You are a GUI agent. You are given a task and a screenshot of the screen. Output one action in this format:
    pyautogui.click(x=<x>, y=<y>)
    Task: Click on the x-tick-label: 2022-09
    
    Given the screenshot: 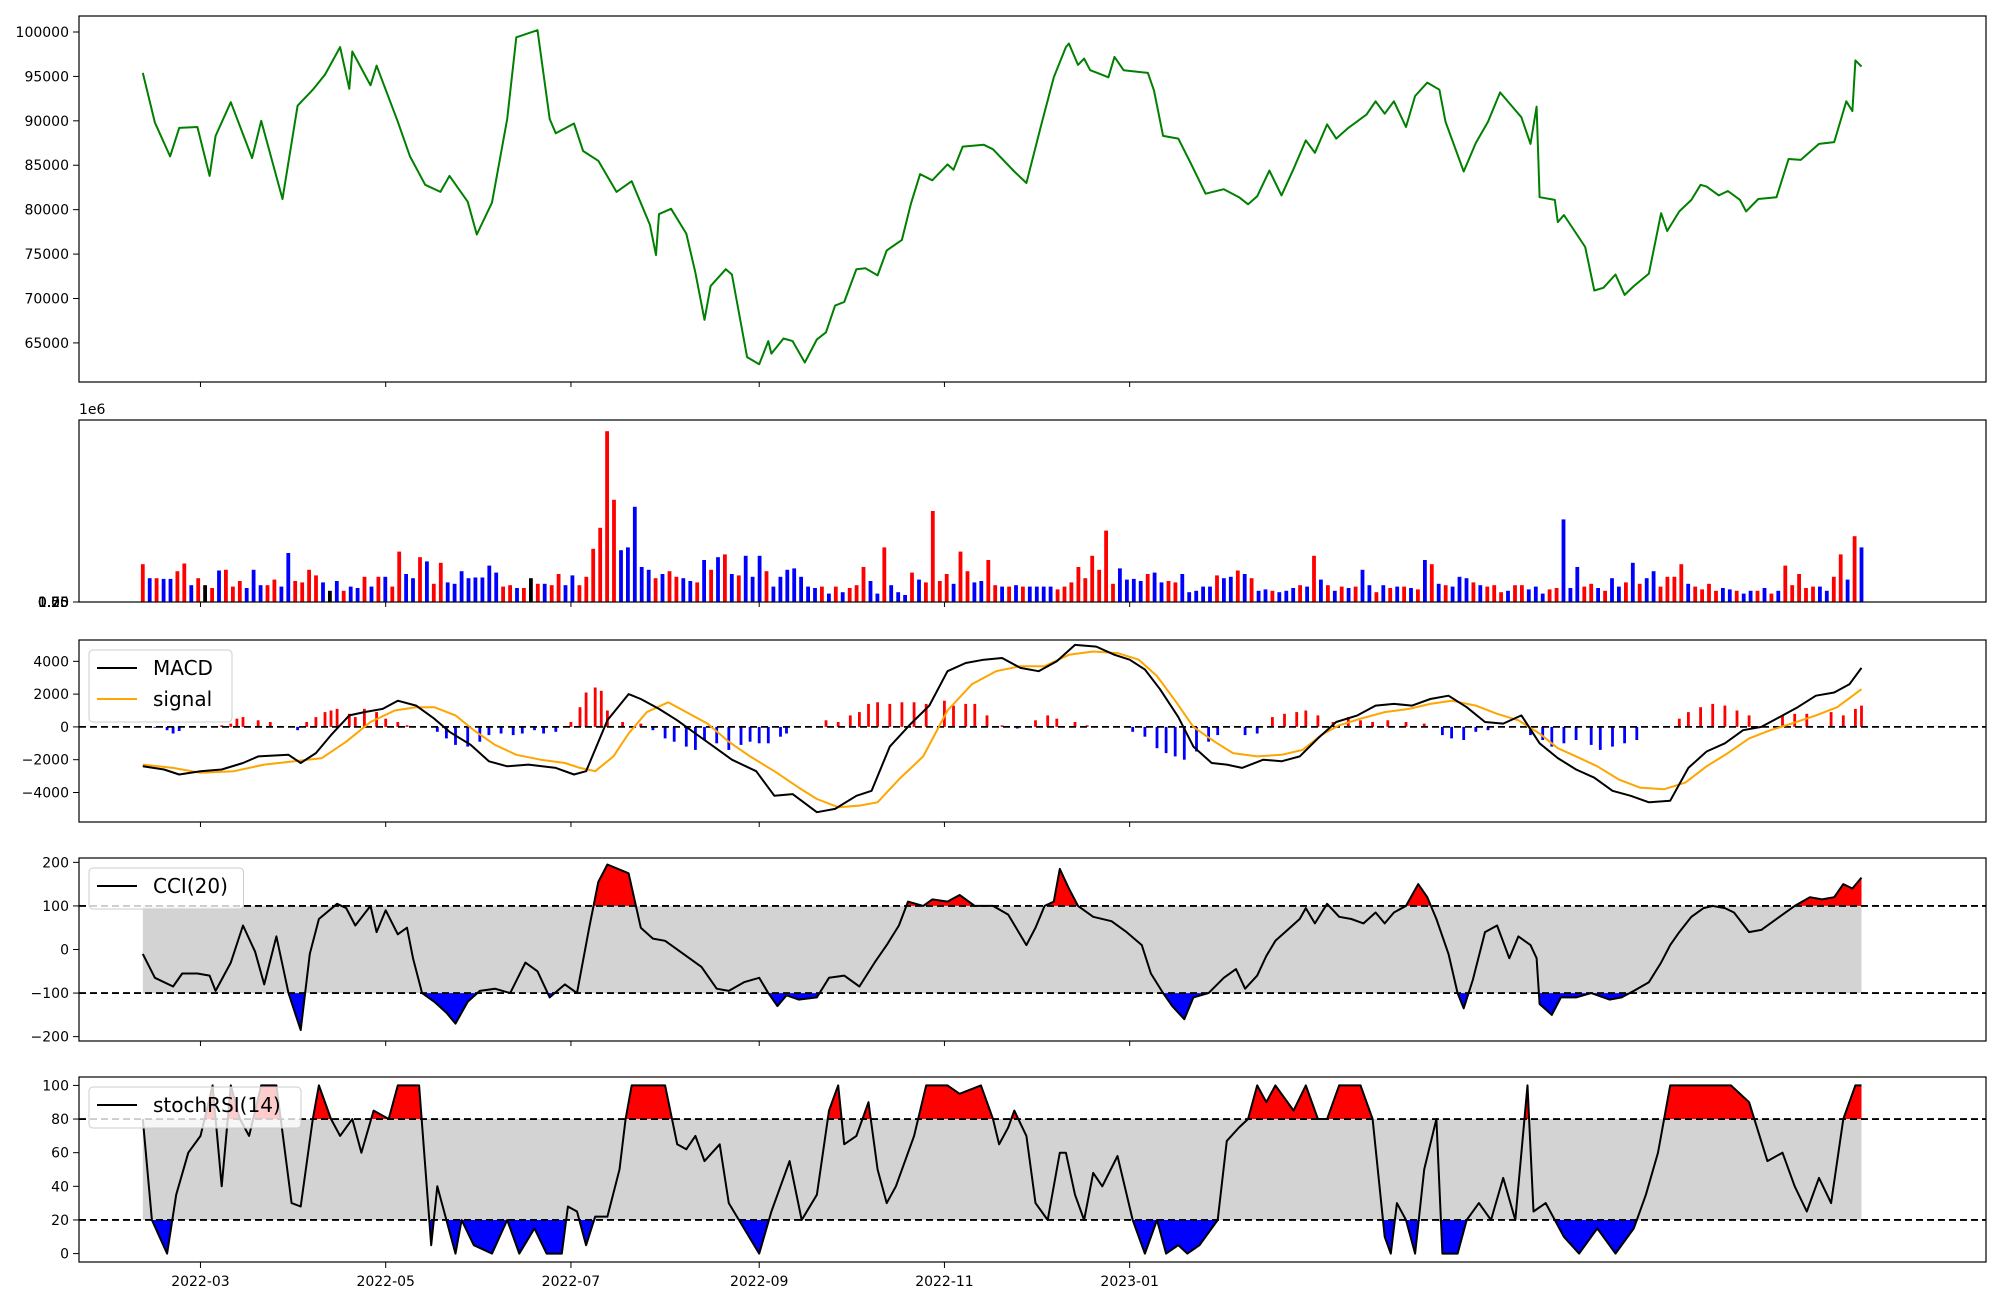 What is the action you would take?
    pyautogui.click(x=759, y=1282)
    